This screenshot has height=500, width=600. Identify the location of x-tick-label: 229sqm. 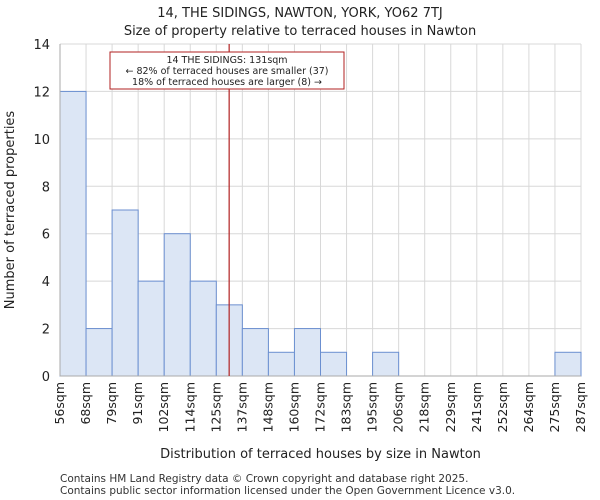
(450, 407).